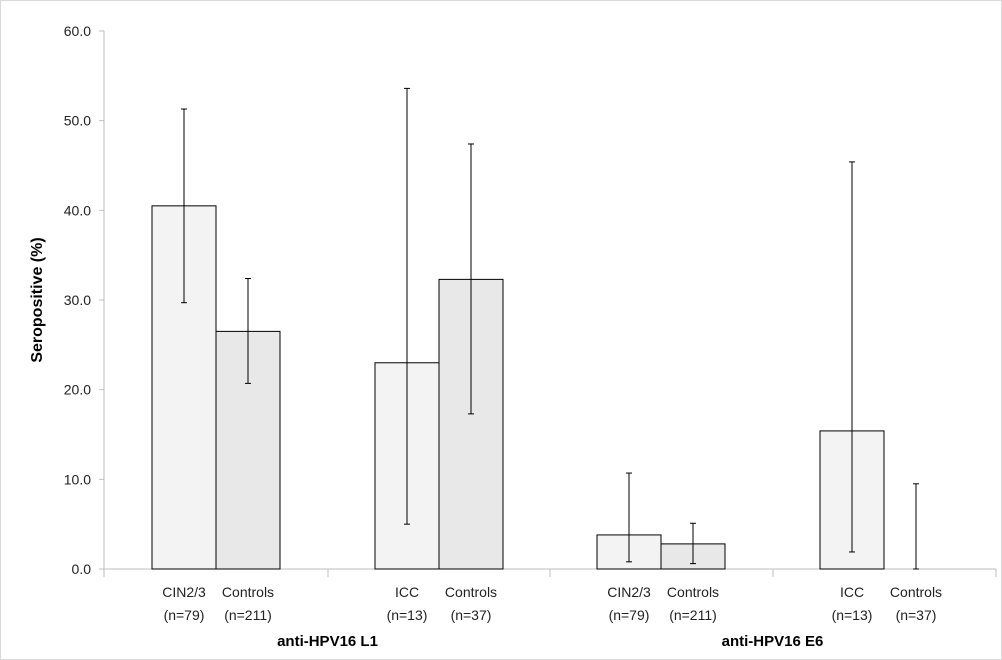 This screenshot has height=660, width=1002. Describe the element at coordinates (773, 641) in the screenshot. I see `x-group-label: anti-HPV16 E6` at that location.